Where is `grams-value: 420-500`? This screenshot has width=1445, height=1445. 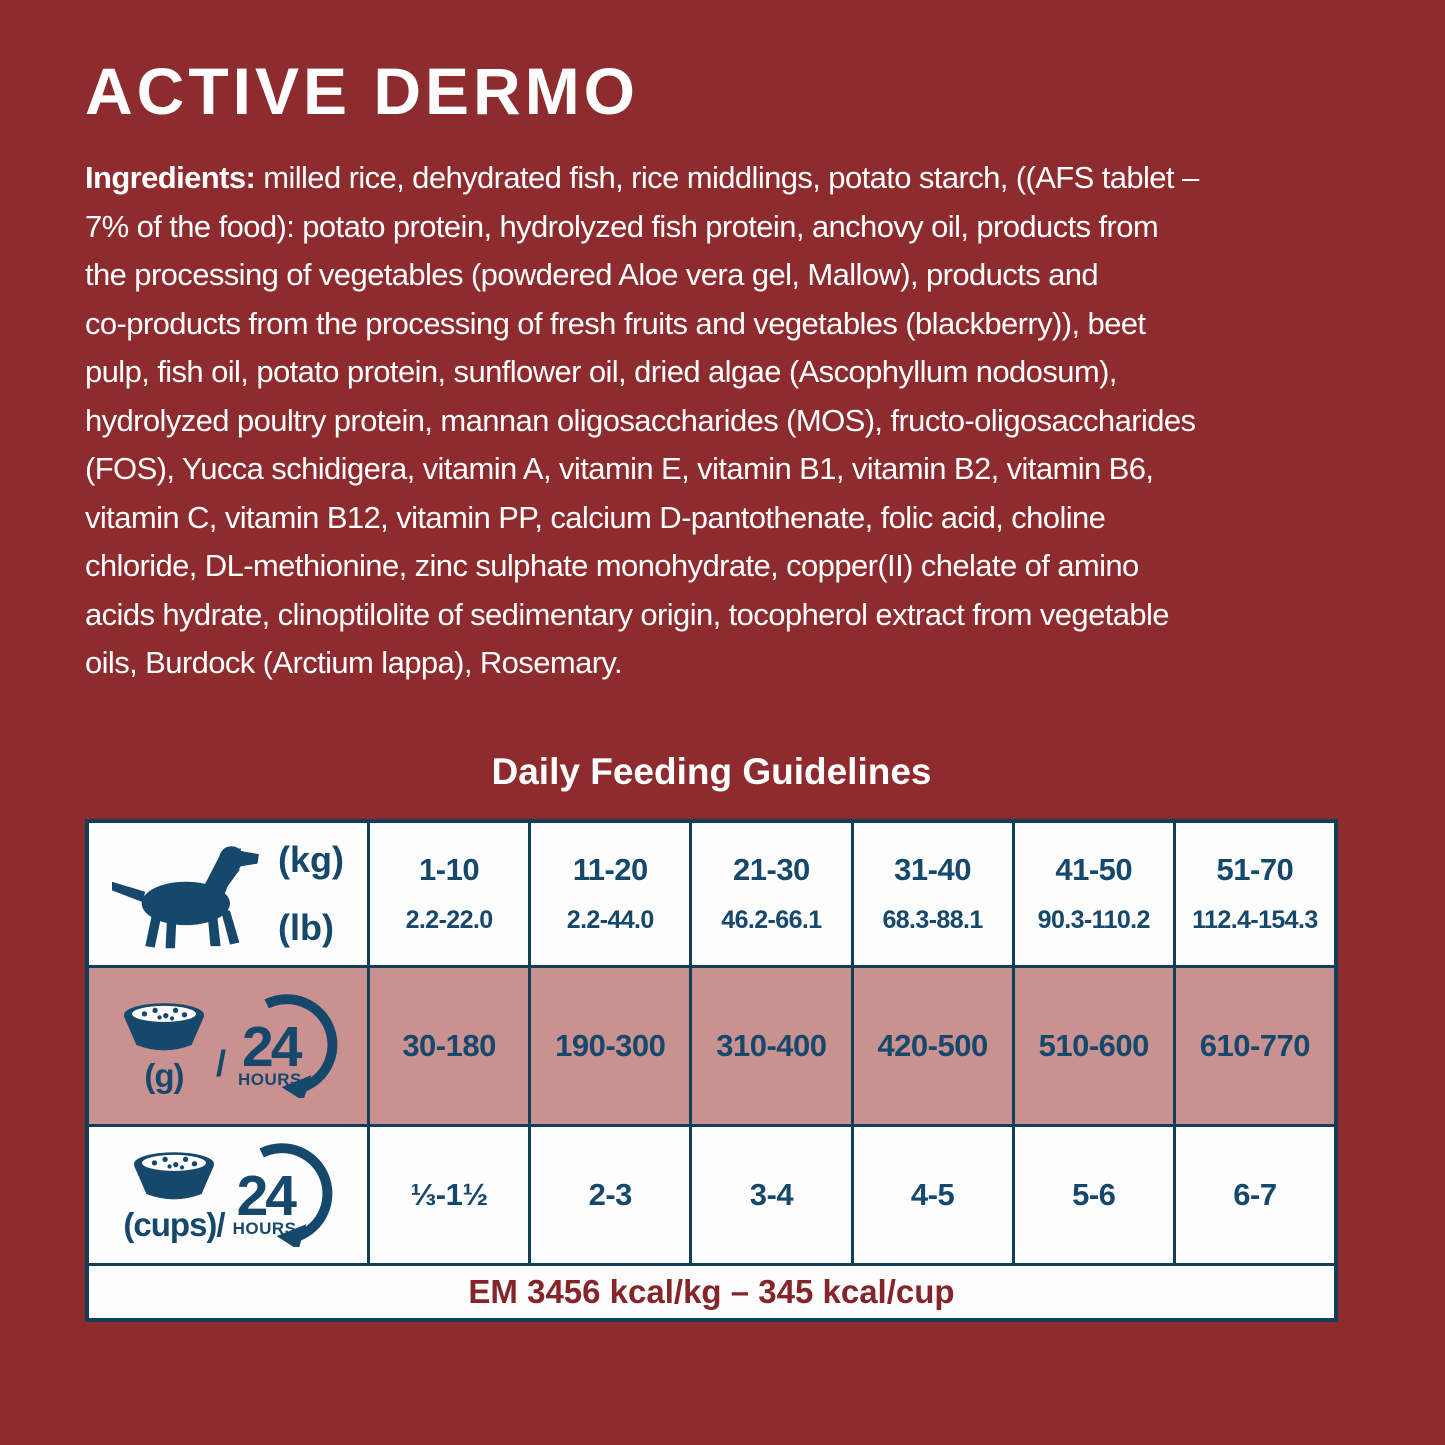
grams-value: 420-500 is located at coordinates (932, 1045).